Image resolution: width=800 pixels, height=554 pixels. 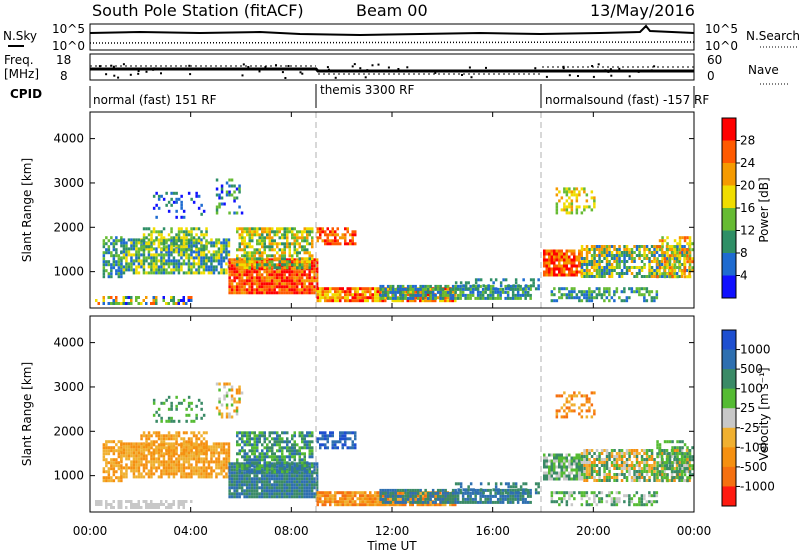 I want to click on beam-title: Beam 00, so click(x=392, y=10).